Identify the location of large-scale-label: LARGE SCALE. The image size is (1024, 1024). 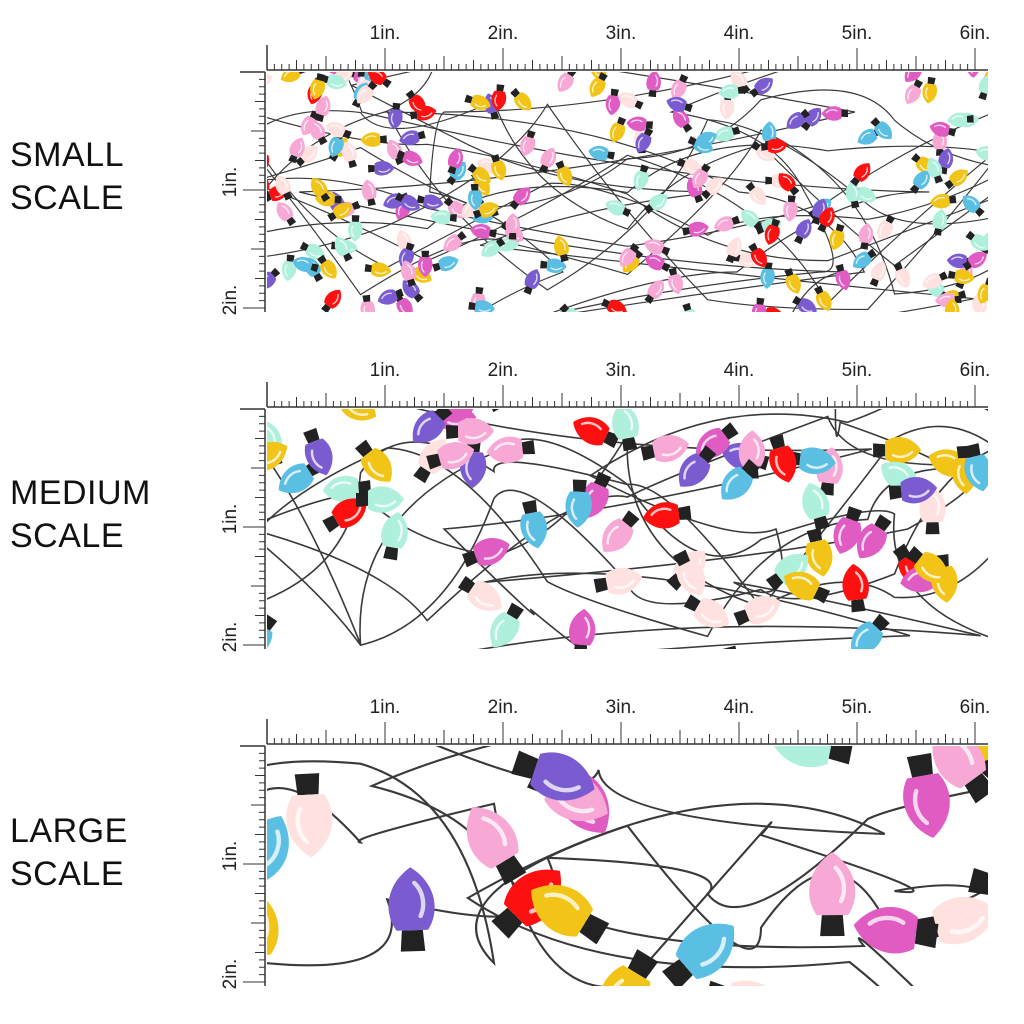
(69, 853).